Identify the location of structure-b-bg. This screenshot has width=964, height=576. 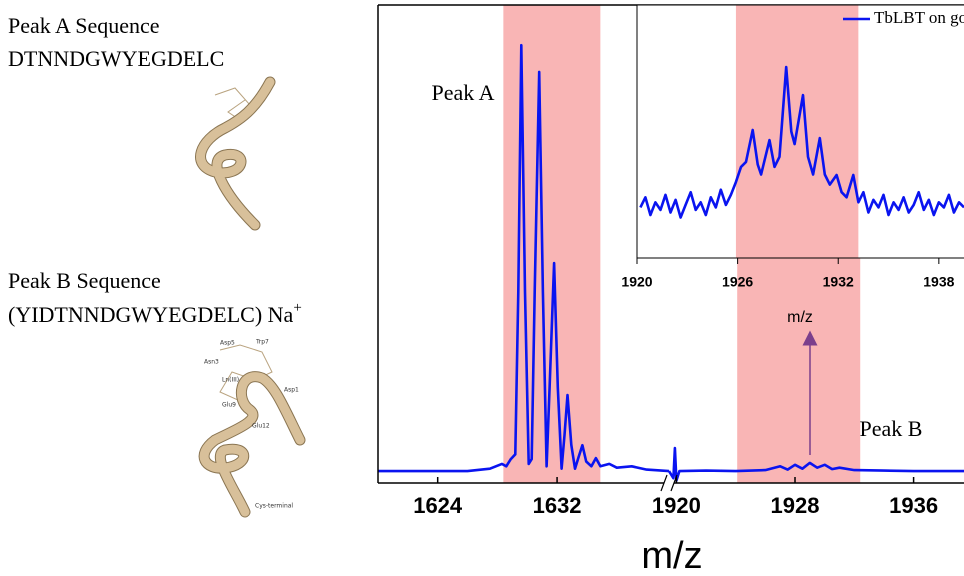
(247, 430).